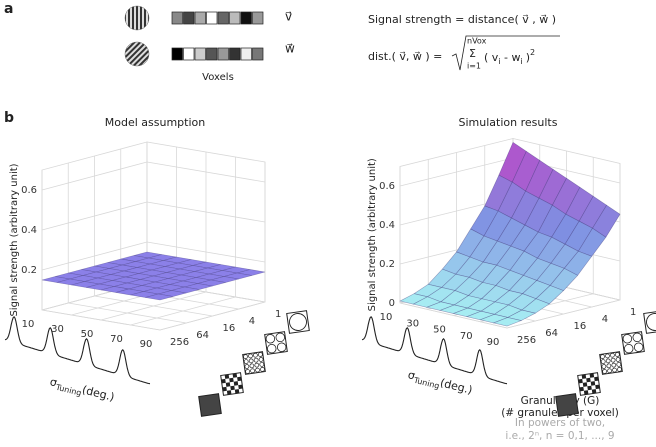 Image resolution: width=656 pixels, height=447 pixels. What do you see at coordinates (29, 270) in the screenshot?
I see `z-tick-label: 0.2` at bounding box center [29, 270].